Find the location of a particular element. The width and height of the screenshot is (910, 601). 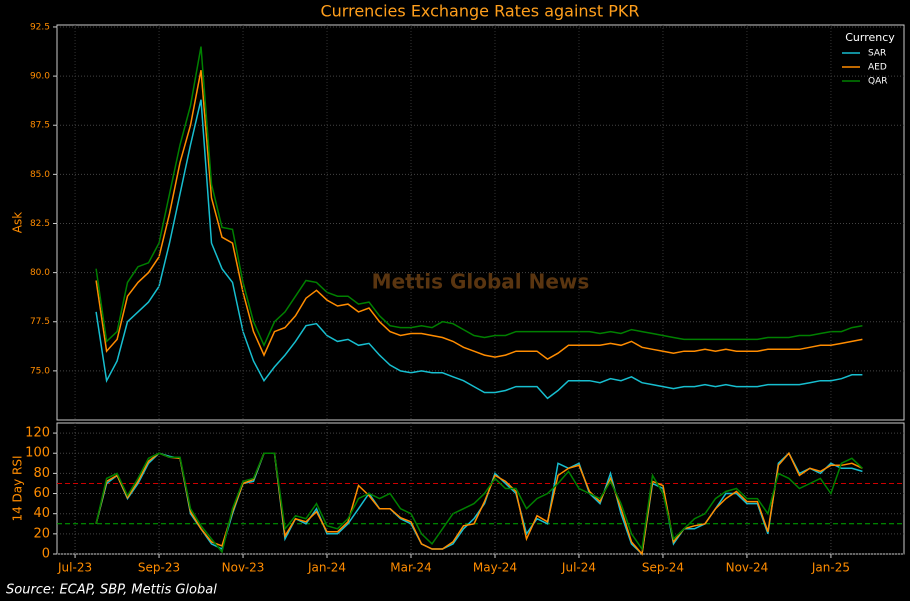

y-tick-label: 90.0 is located at coordinates (40, 77).